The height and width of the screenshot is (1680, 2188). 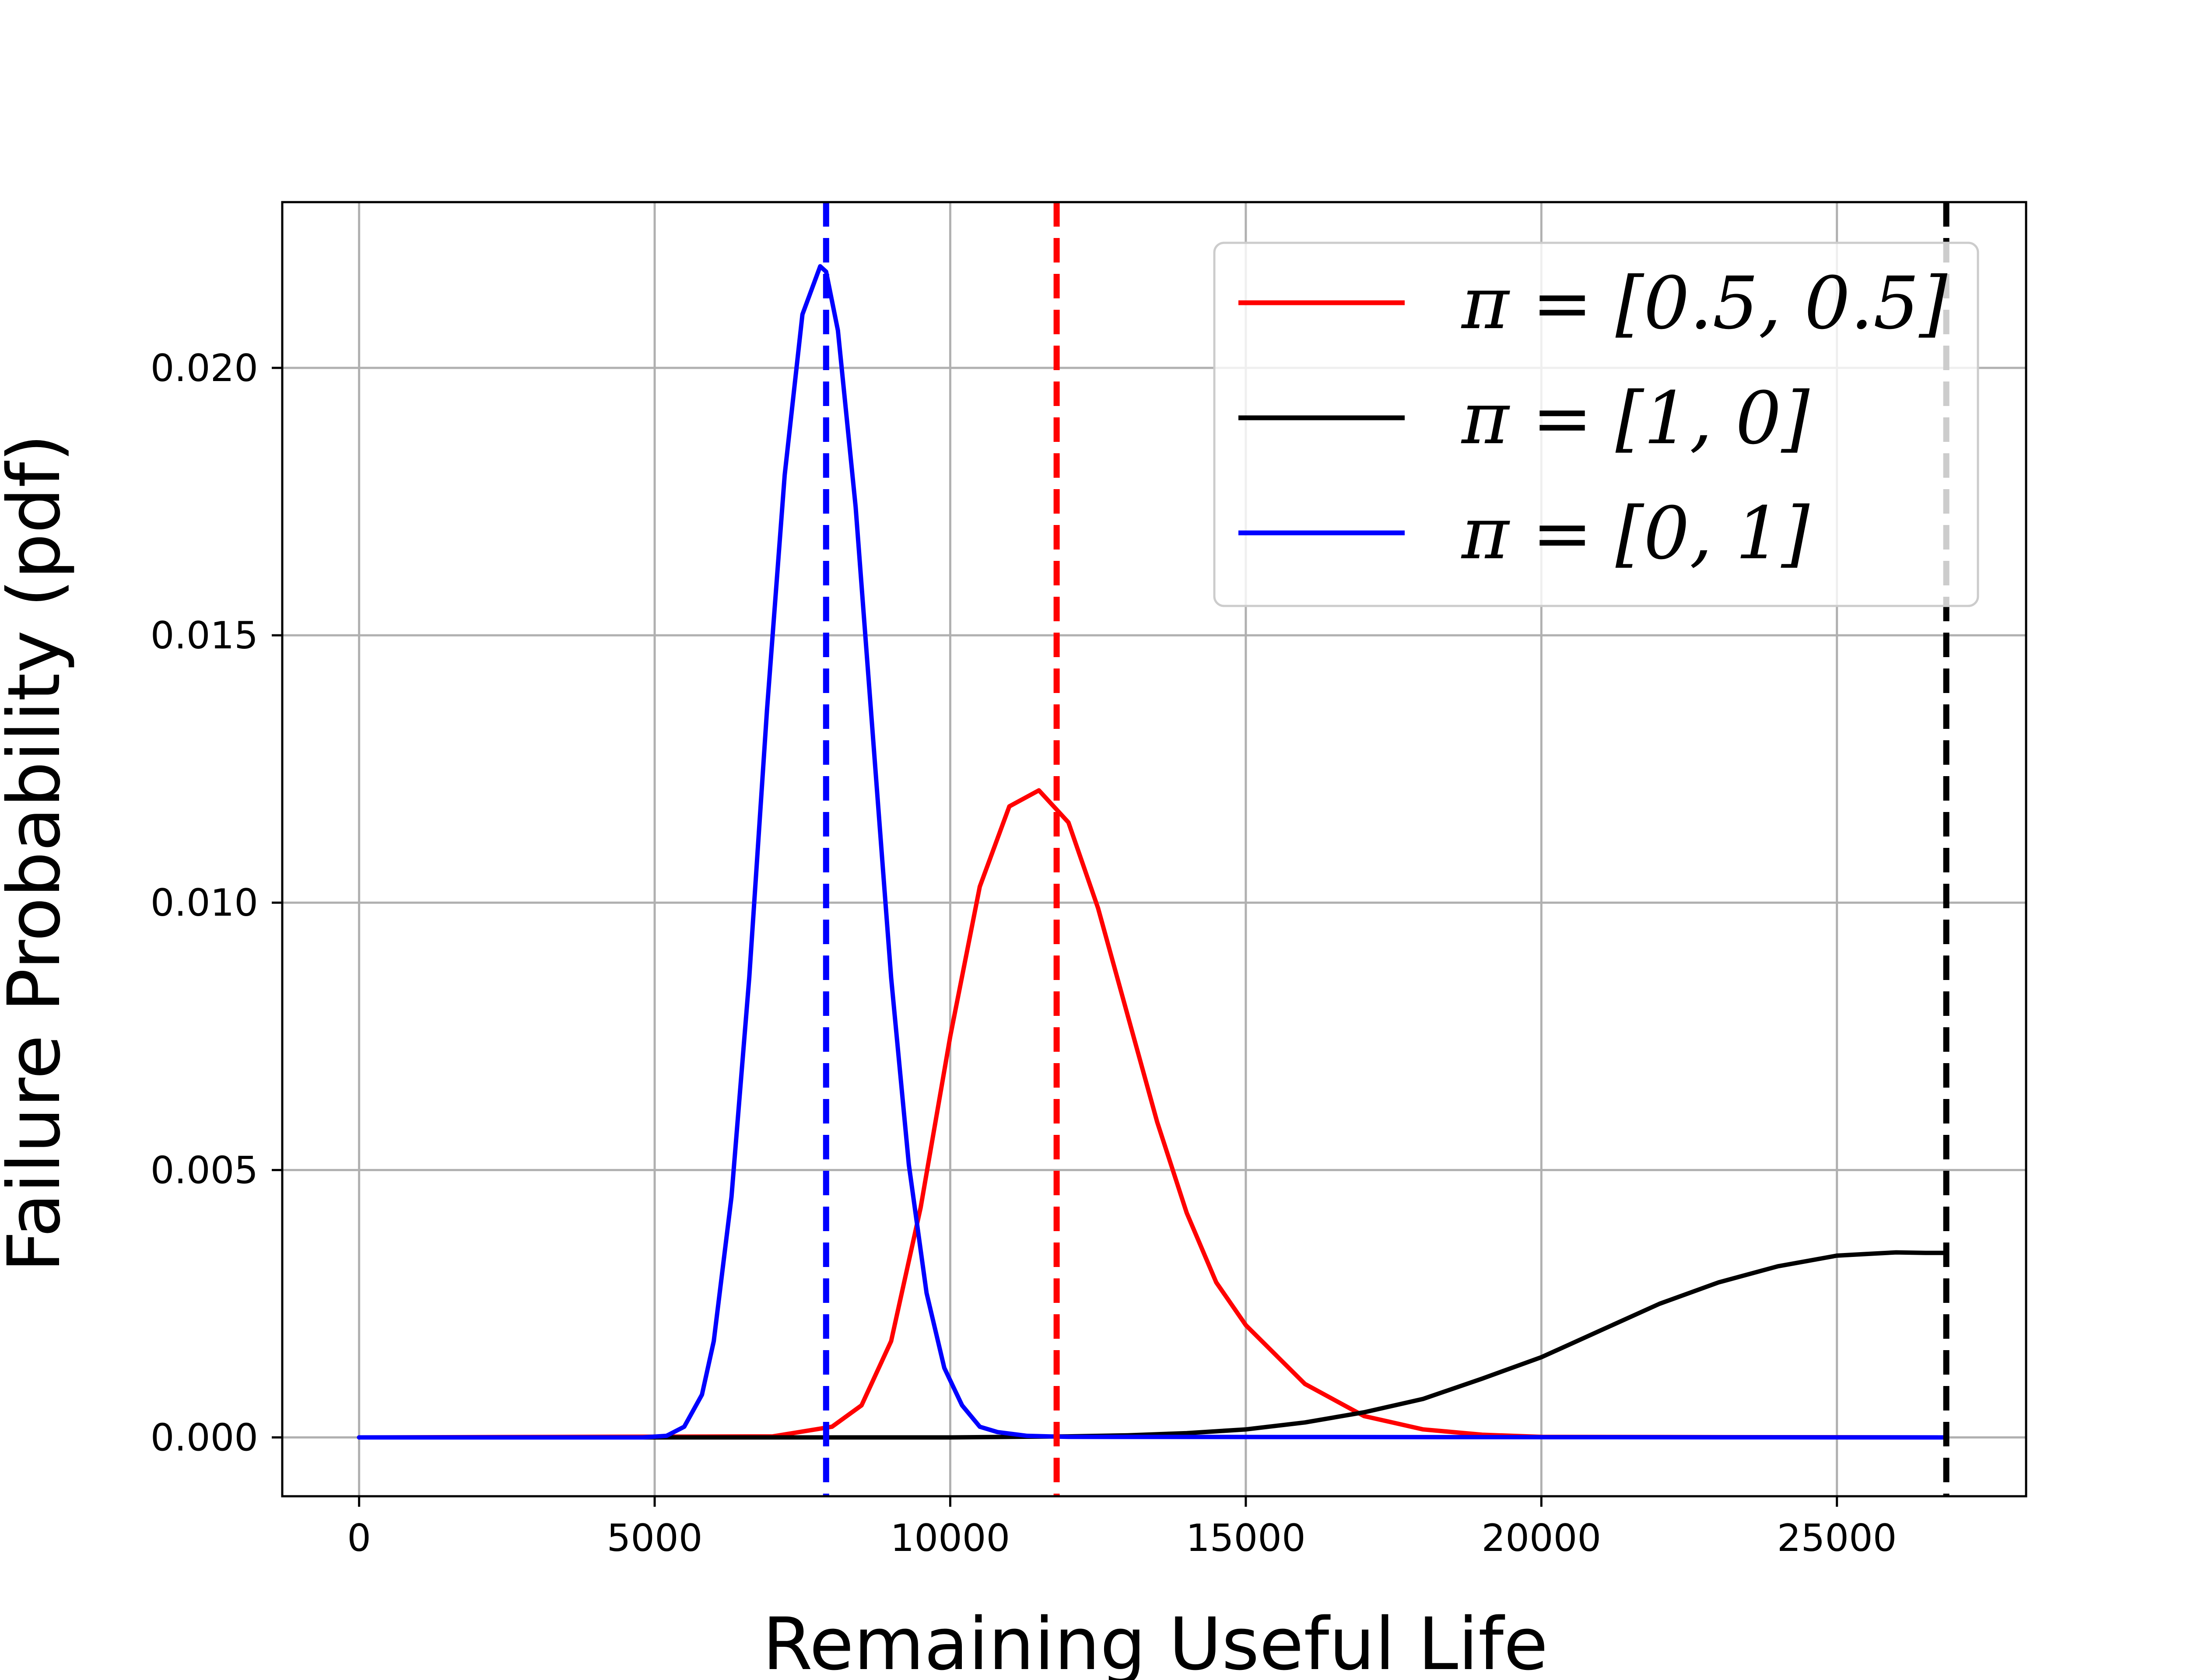 I want to click on x-tick-label: 20000, so click(x=1542, y=1538).